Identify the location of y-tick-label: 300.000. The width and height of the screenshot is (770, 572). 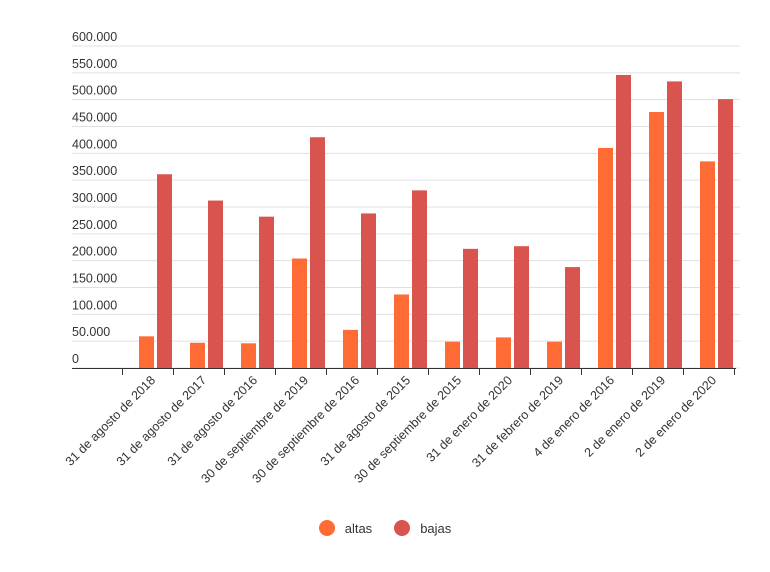
(94, 198).